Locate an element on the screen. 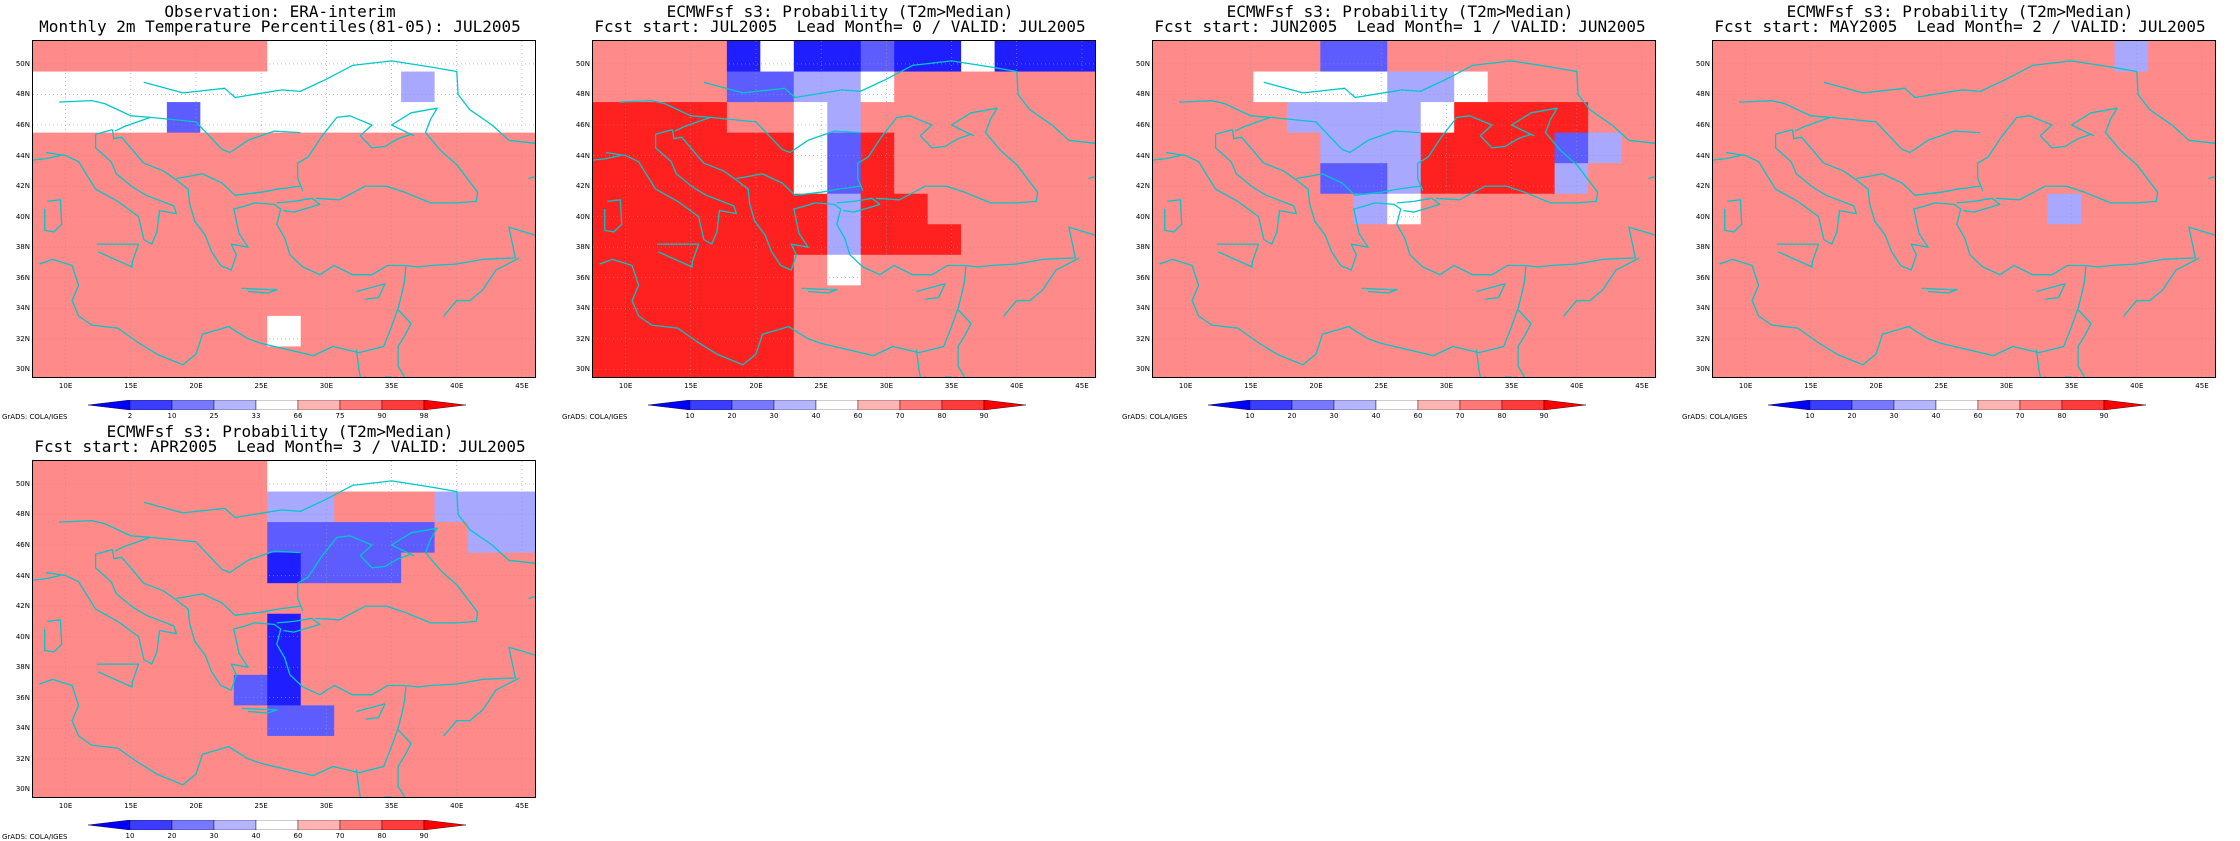 The width and height of the screenshot is (2240, 841). map-area is located at coordinates (1404, 209).